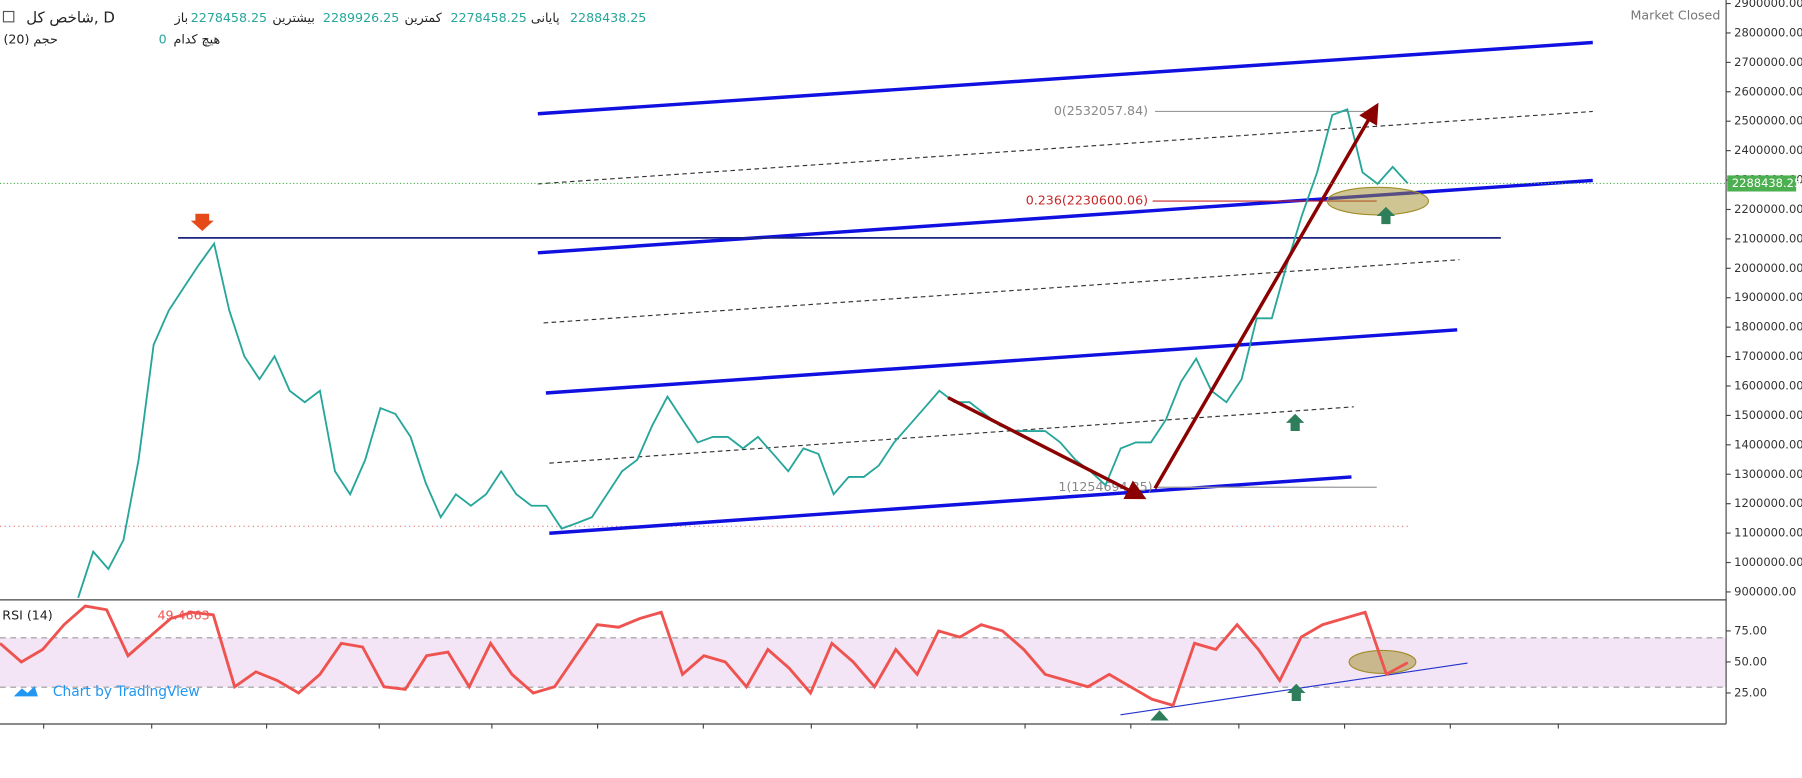 This screenshot has width=1802, height=778. I want to click on collapse-button, so click(8, 16).